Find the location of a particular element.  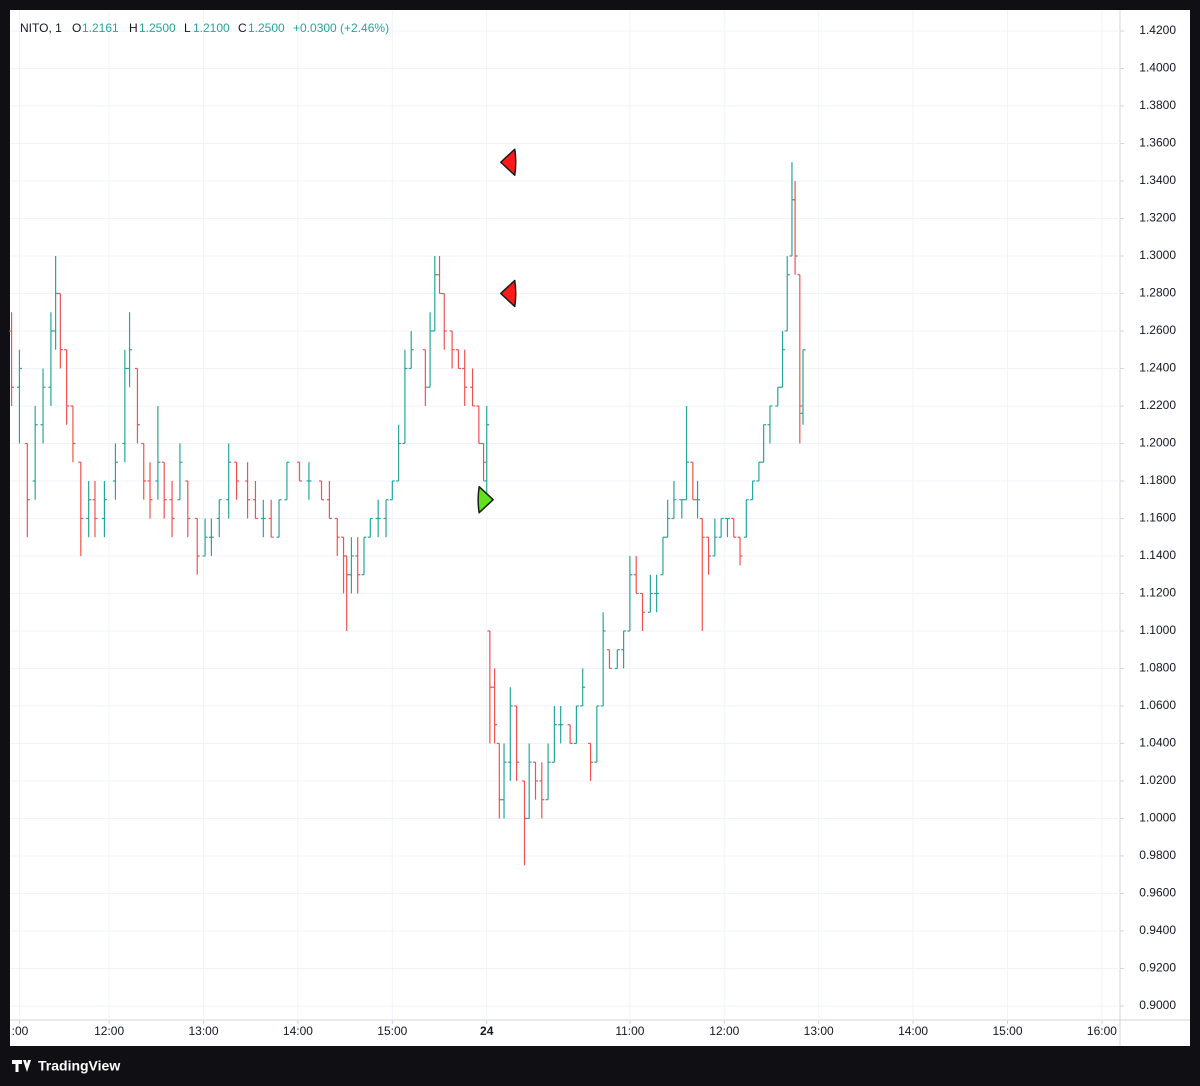

y-tick-label: 0.9200 is located at coordinates (1157, 968).